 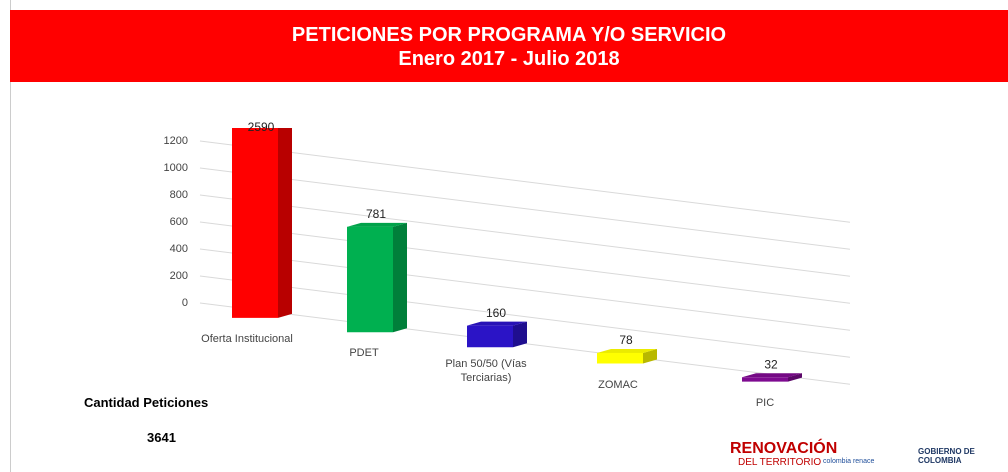 I want to click on data-label: 781, so click(x=376, y=214).